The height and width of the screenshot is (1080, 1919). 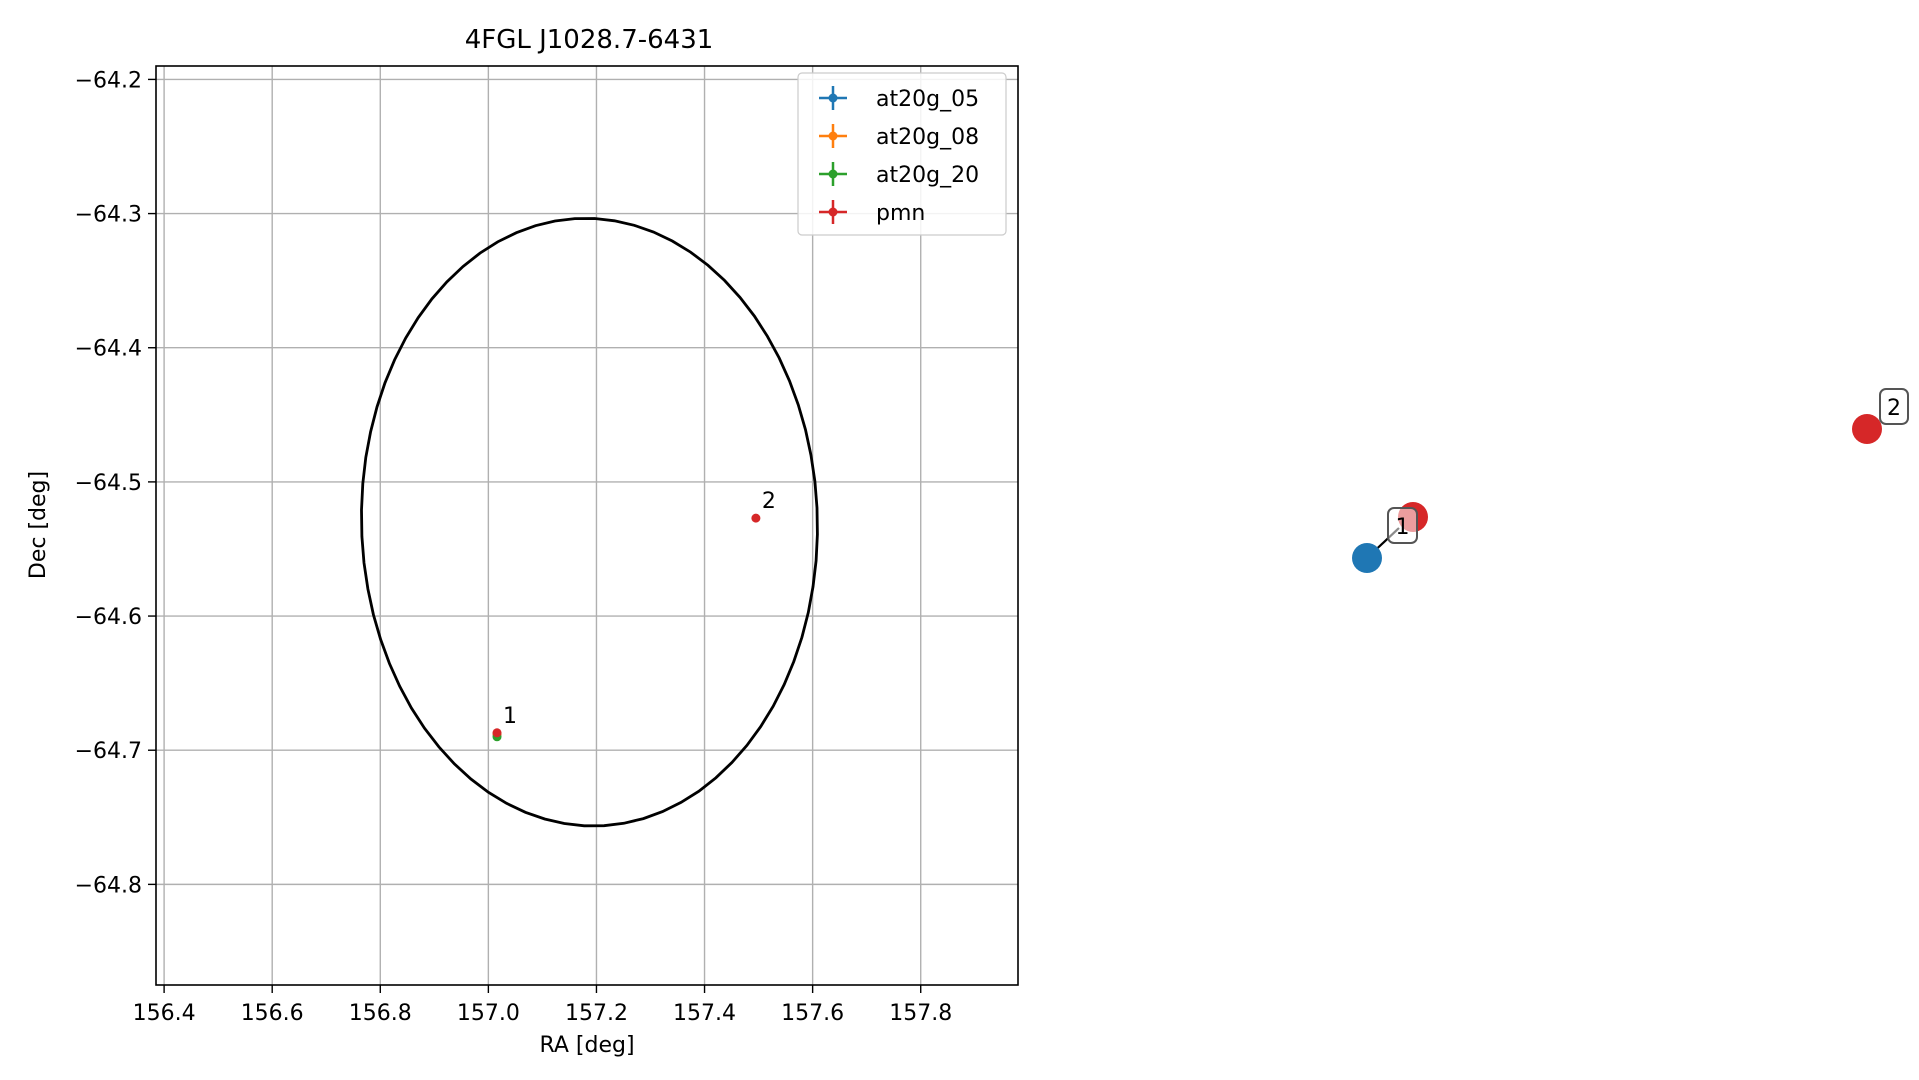 What do you see at coordinates (108, 483) in the screenshot?
I see `y-tick-label: −64.5` at bounding box center [108, 483].